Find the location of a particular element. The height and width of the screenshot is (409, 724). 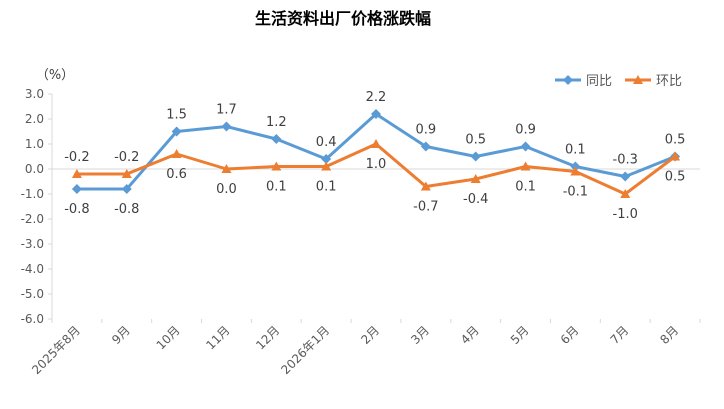

x-tick-label: 6月 is located at coordinates (570, 335).